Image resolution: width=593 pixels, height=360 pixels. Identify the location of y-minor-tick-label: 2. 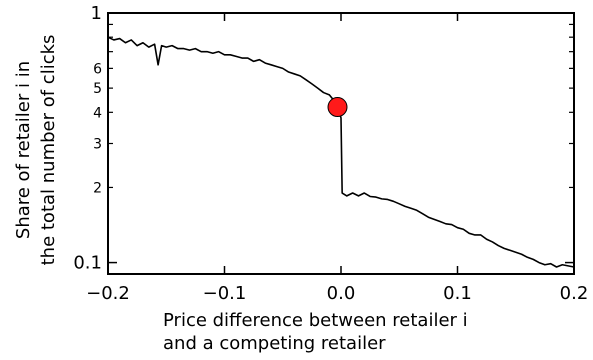
(97, 188).